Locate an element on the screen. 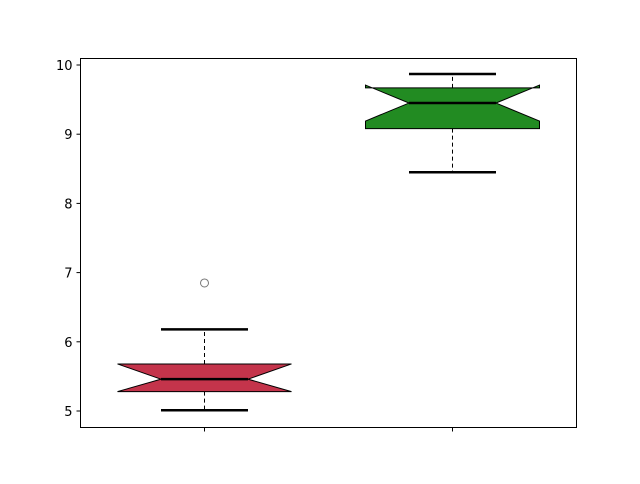 The height and width of the screenshot is (484, 640). y-tick-label: 6 is located at coordinates (68, 343).